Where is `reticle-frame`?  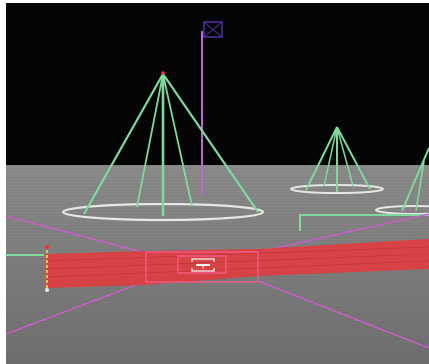
reticle-frame is located at coordinates (202, 267).